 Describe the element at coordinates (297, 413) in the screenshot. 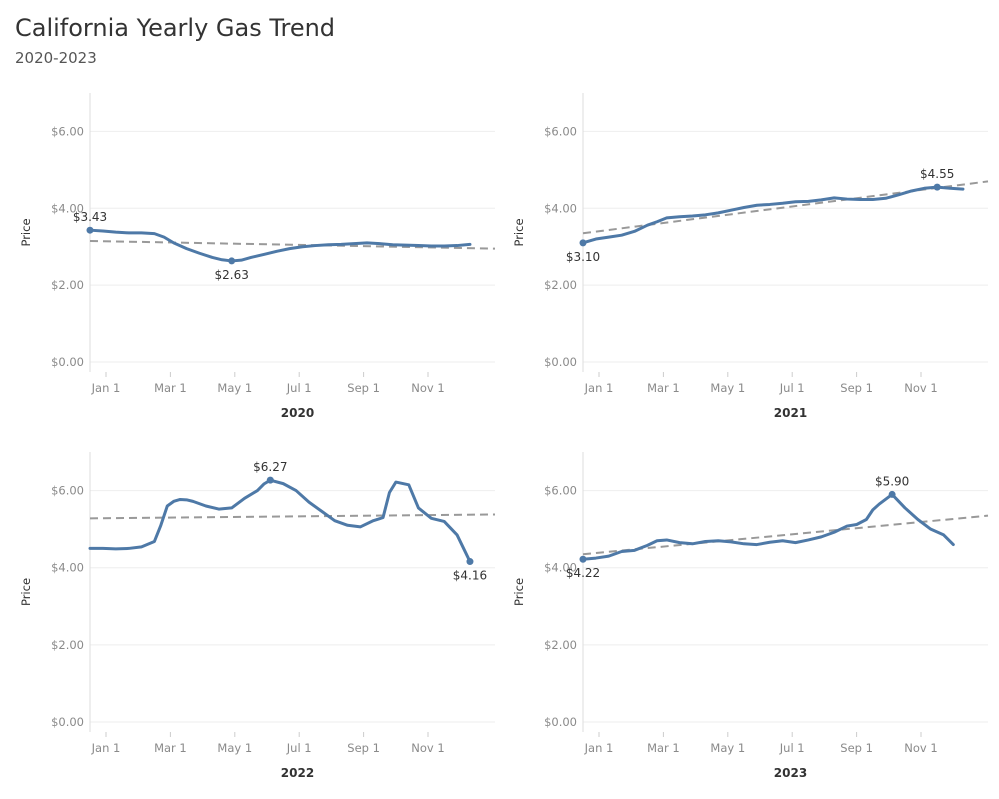

I see `x-axis-title: 2020` at that location.